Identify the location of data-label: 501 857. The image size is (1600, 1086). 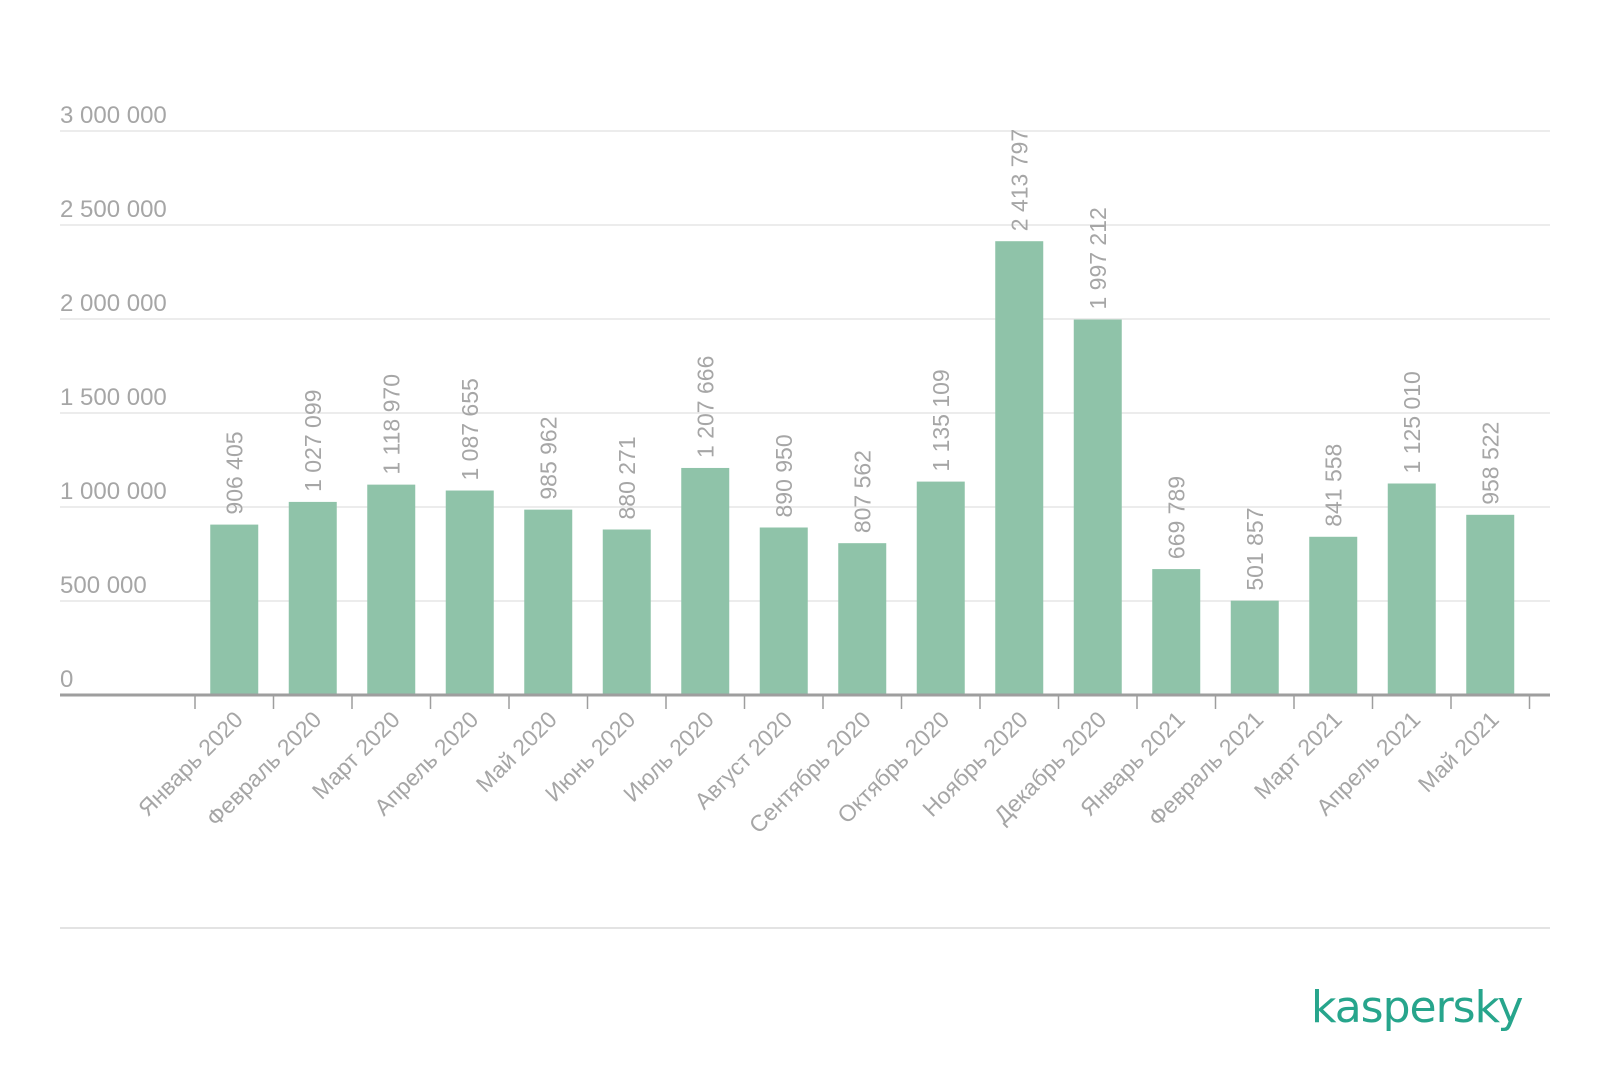
(1255, 549).